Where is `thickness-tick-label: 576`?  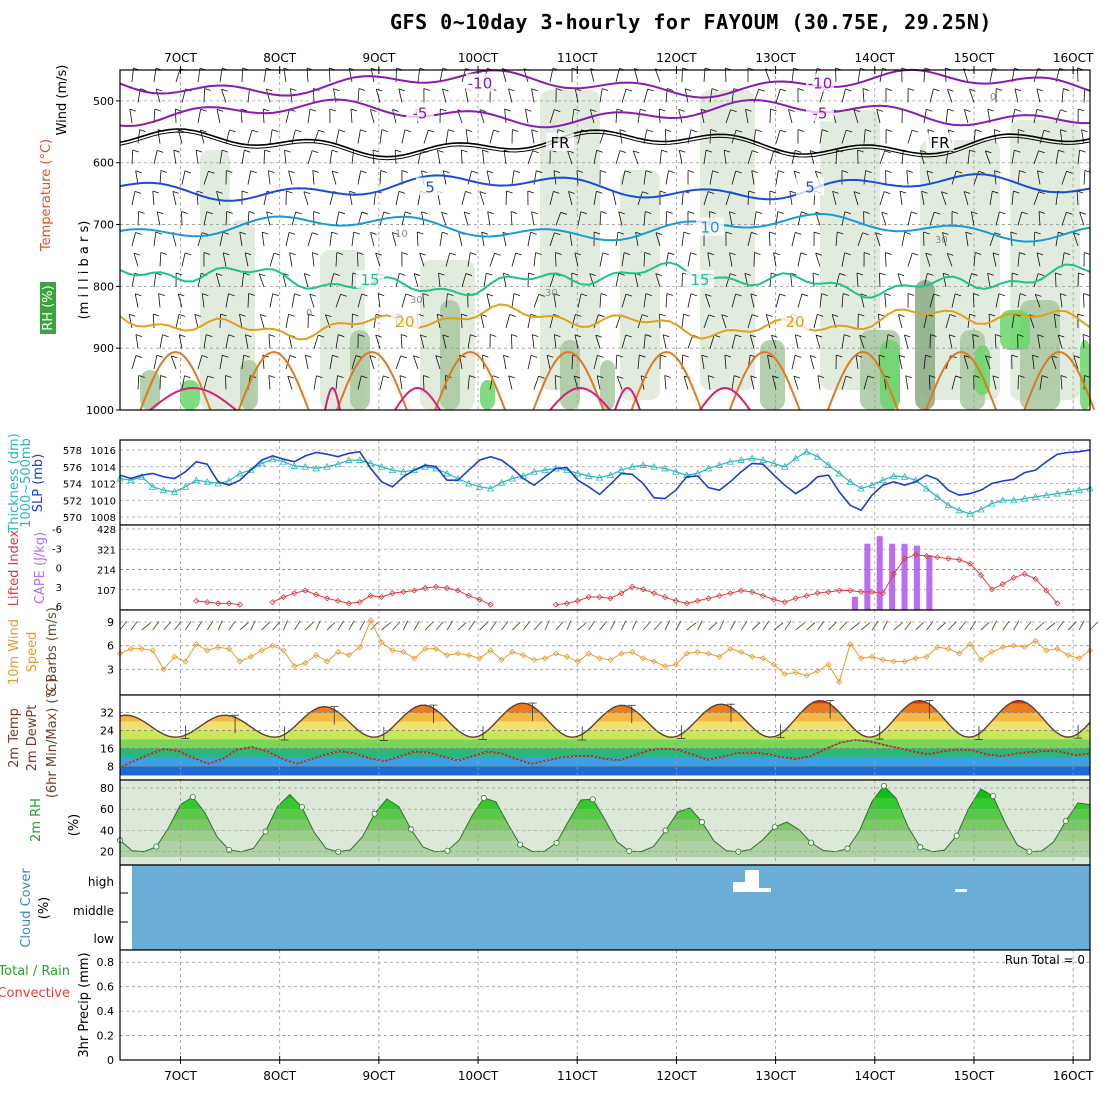
thickness-tick-label: 576 is located at coordinates (72, 468).